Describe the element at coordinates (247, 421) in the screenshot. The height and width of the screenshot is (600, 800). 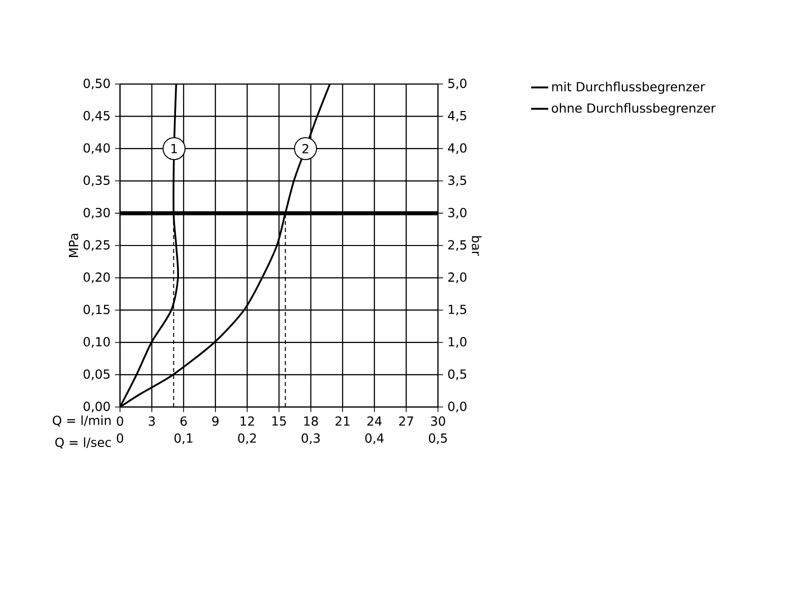
I see `x-tick-label: 12` at that location.